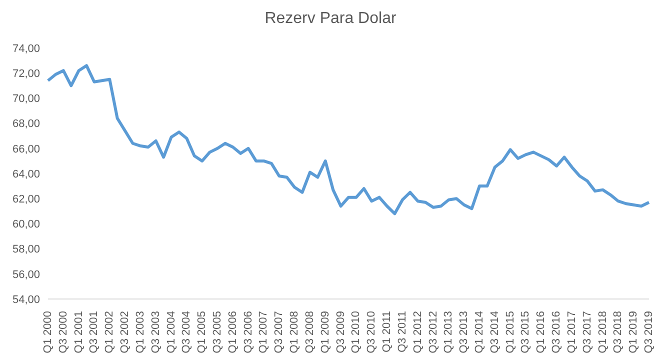 The height and width of the screenshot is (361, 661). Describe the element at coordinates (186, 332) in the screenshot. I see `x-tick-label: Q3 2004` at that location.